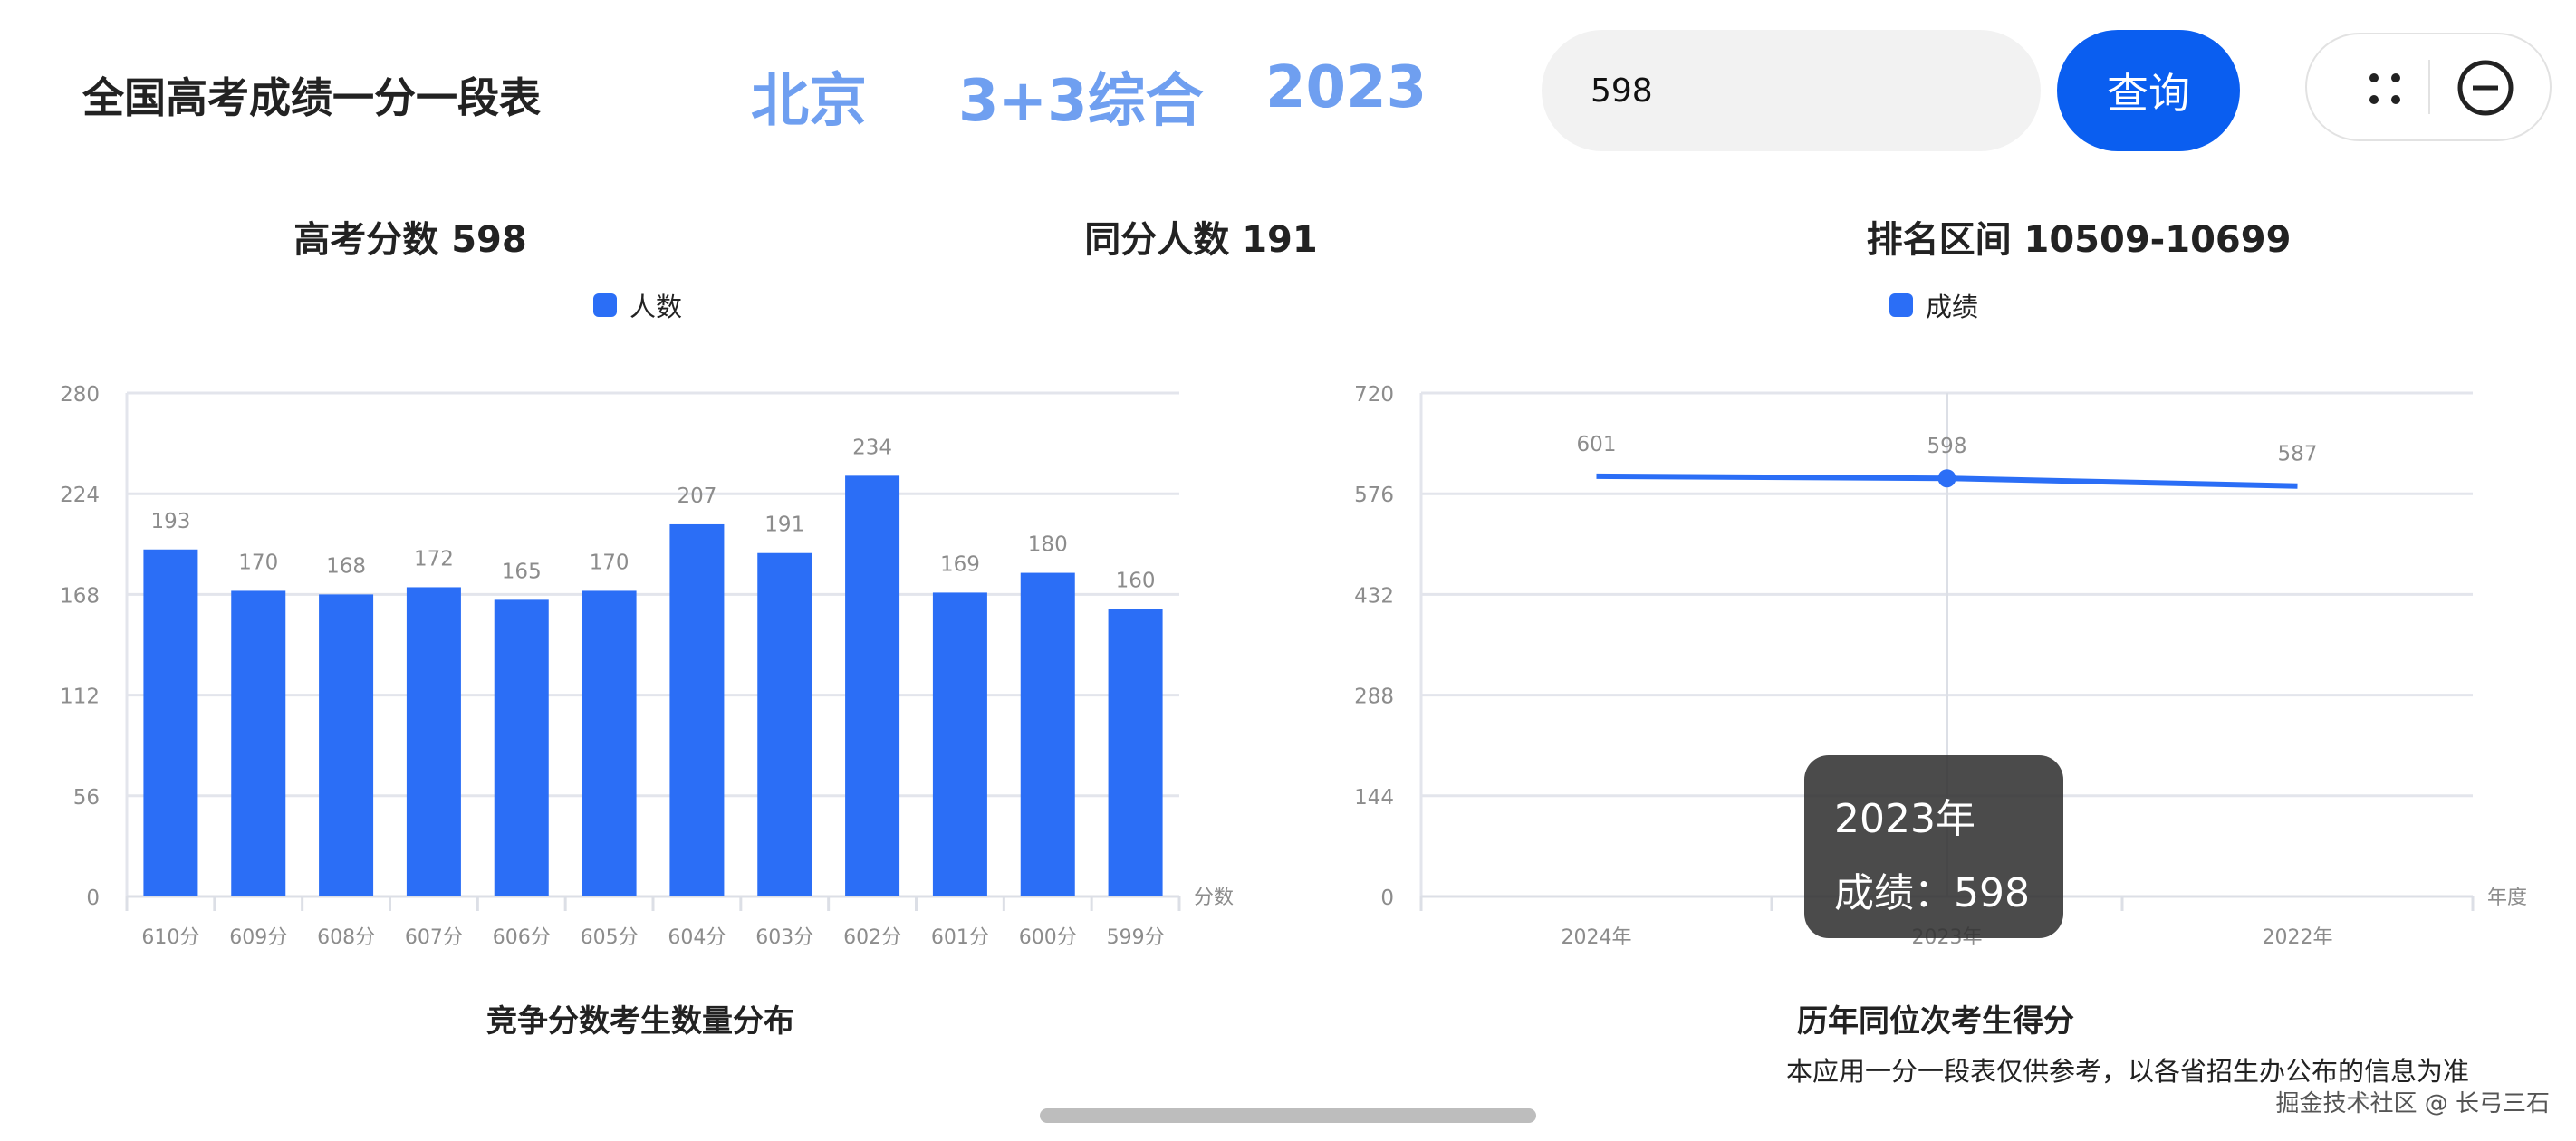  I want to click on bar-value-label: 180, so click(1048, 545).